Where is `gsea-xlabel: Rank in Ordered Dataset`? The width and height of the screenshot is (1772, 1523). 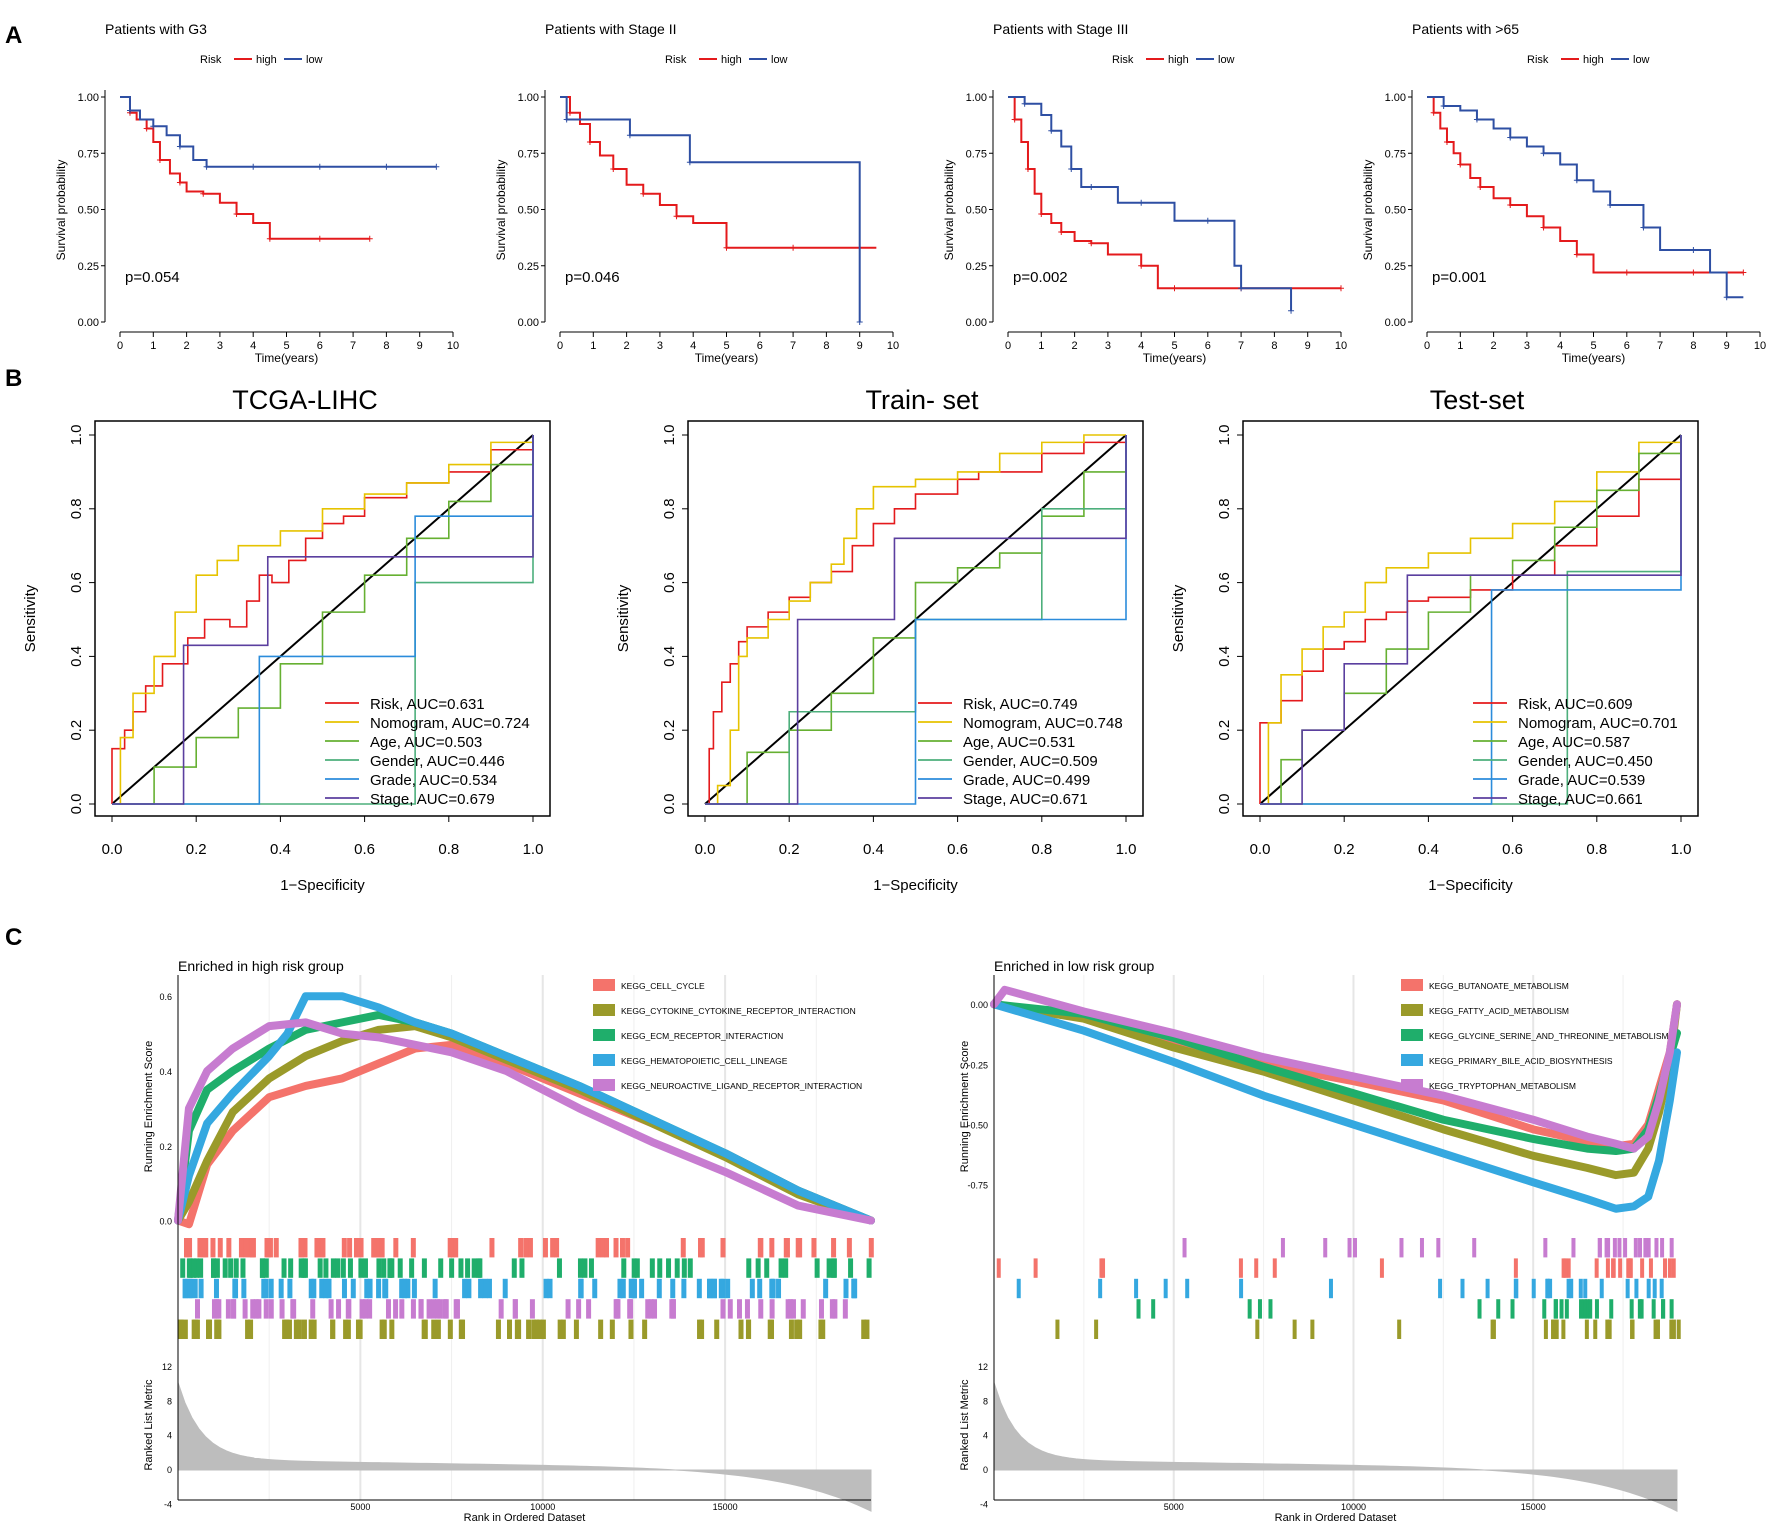 gsea-xlabel: Rank in Ordered Dataset is located at coordinates (1336, 1517).